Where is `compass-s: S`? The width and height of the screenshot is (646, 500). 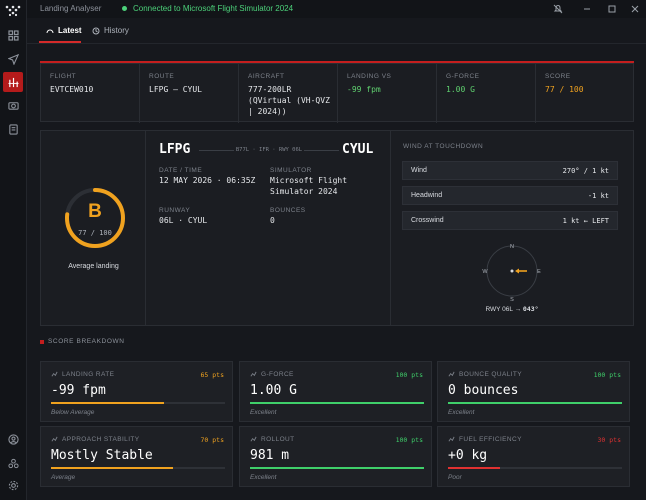 compass-s: S is located at coordinates (512, 300).